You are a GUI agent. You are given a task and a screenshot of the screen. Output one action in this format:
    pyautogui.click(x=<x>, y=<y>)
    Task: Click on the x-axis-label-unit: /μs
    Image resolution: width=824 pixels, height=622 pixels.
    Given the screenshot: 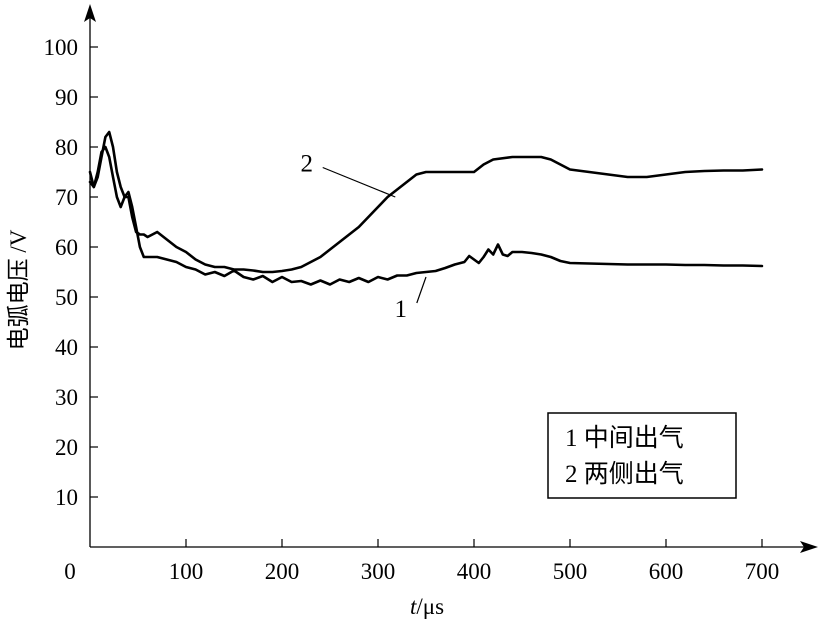 What is the action you would take?
    pyautogui.click(x=430, y=606)
    